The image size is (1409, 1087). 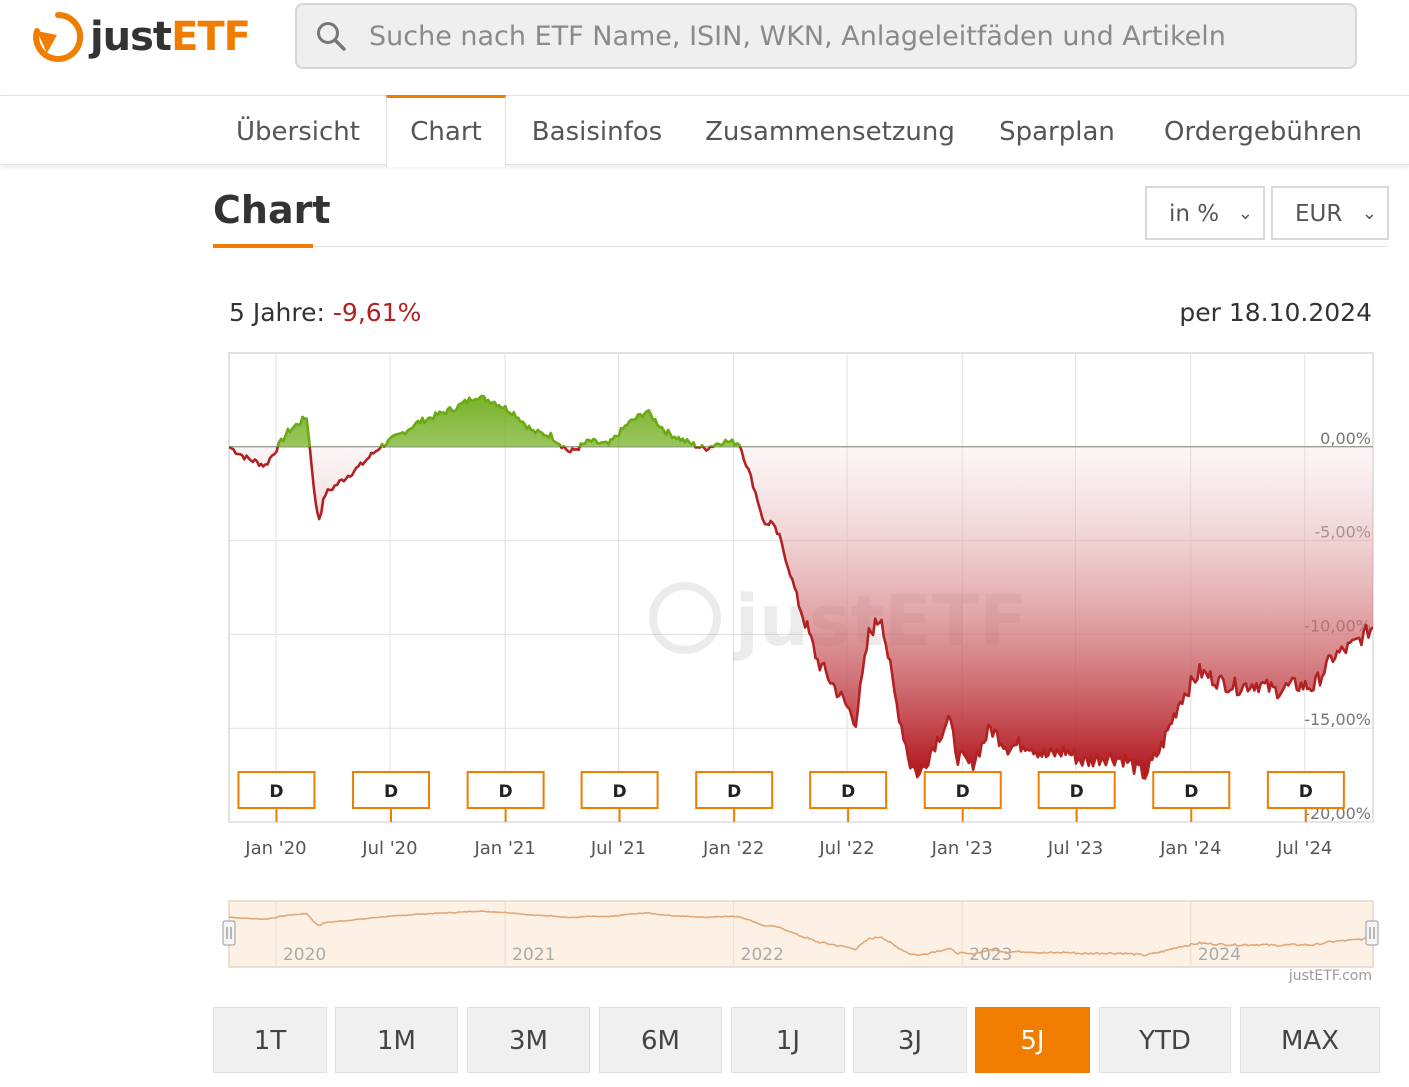 What do you see at coordinates (1219, 955) in the screenshot?
I see `navigator-year-label: 2024` at bounding box center [1219, 955].